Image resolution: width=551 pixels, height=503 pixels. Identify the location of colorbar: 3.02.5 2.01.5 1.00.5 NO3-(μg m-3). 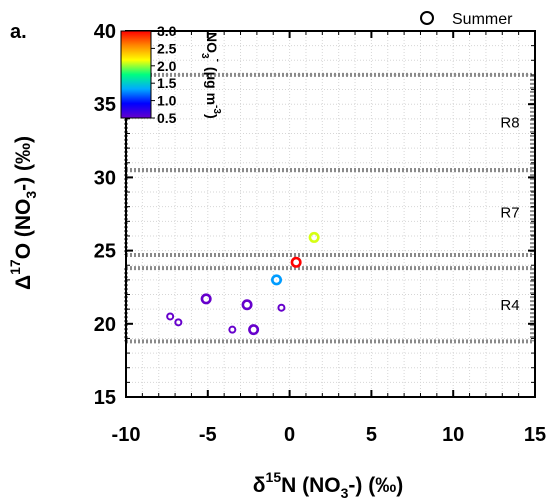
(171, 74).